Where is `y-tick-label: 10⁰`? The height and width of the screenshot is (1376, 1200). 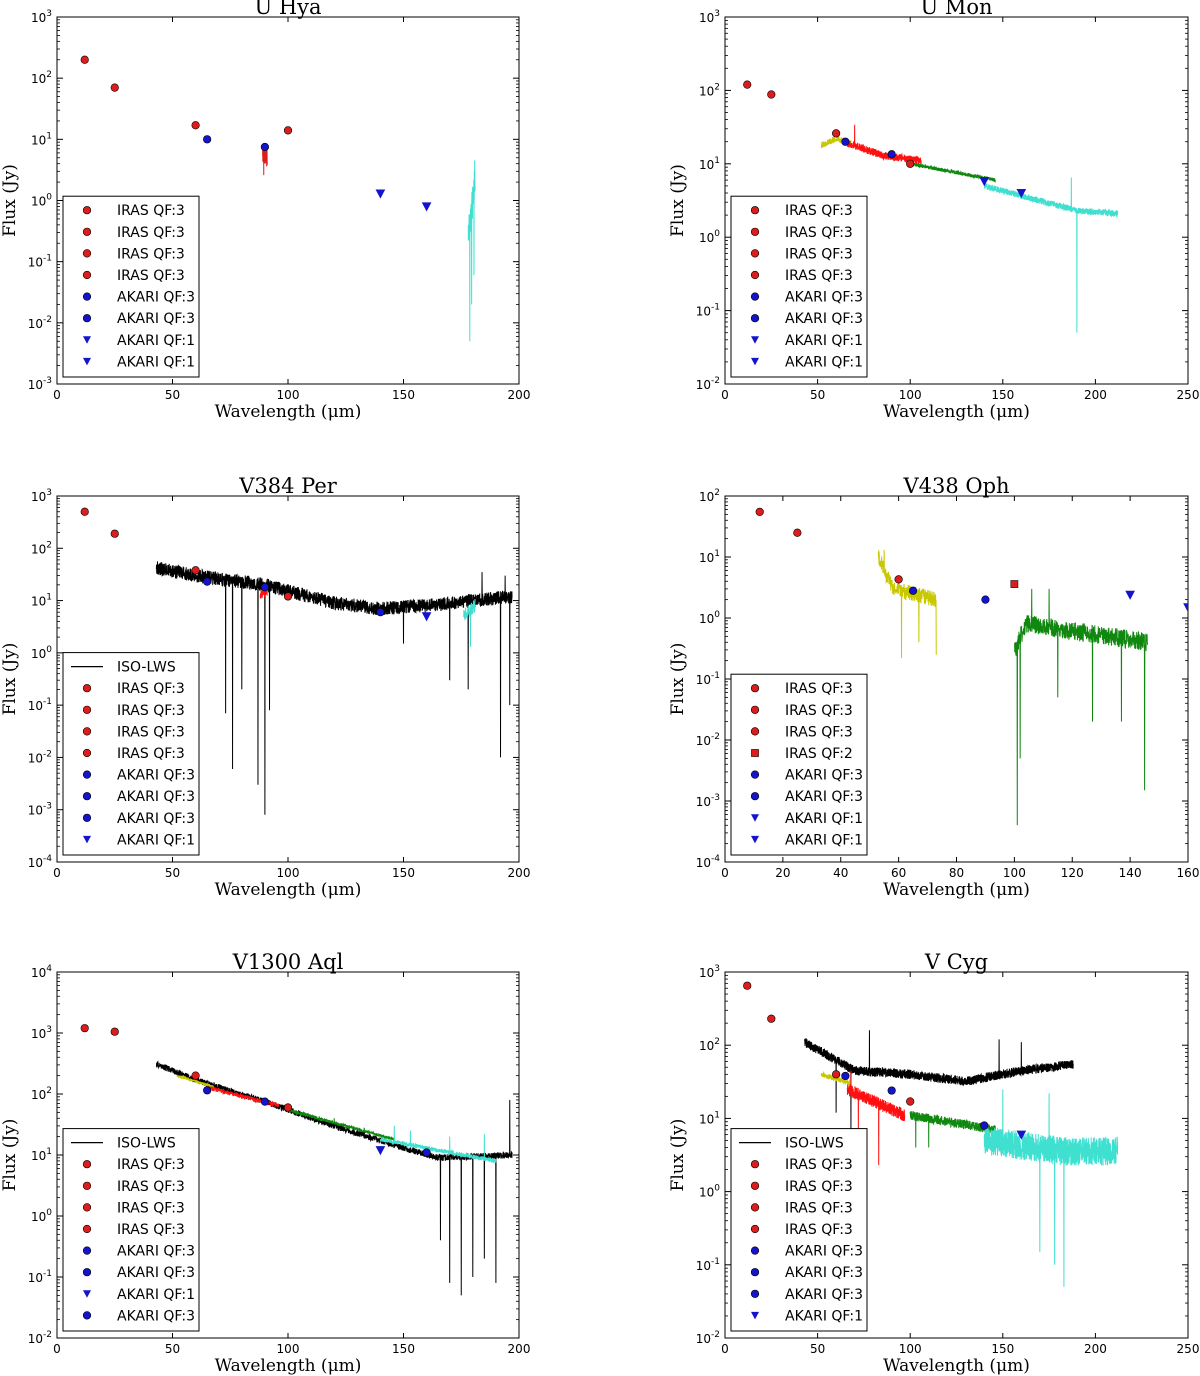
y-tick-label: 10⁰ is located at coordinates (41, 653).